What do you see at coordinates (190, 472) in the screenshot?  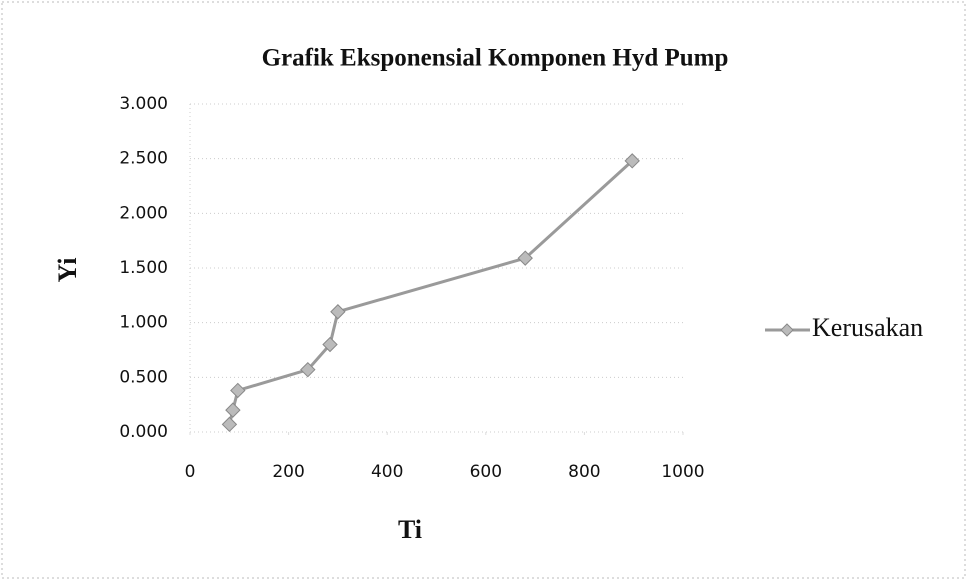 I see `x-tick-label: 0` at bounding box center [190, 472].